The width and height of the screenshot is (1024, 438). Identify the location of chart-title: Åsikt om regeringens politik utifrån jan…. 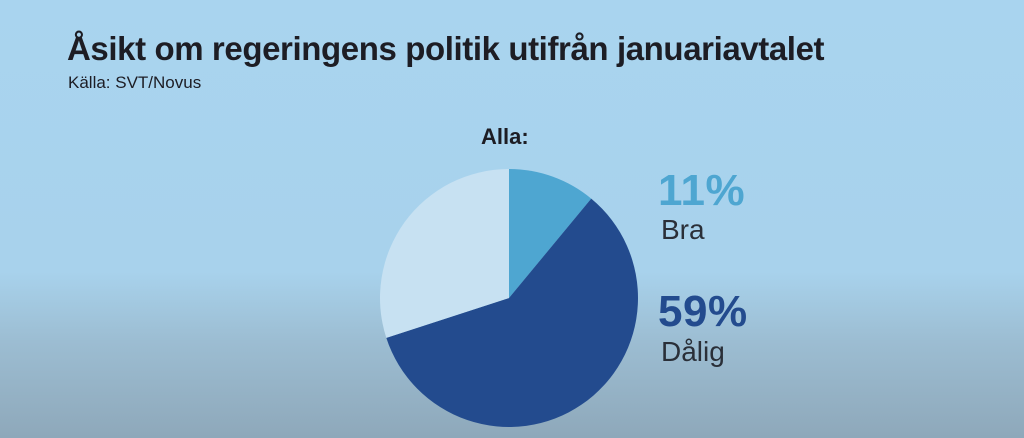
(446, 48).